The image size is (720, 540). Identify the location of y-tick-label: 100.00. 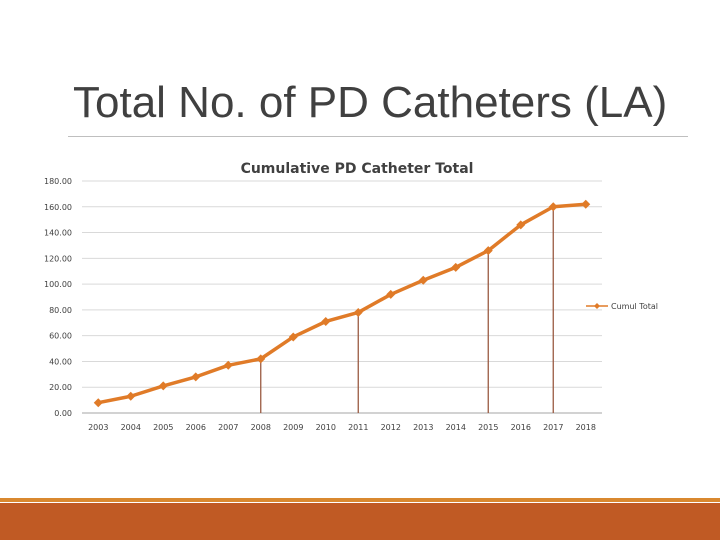
(58, 284).